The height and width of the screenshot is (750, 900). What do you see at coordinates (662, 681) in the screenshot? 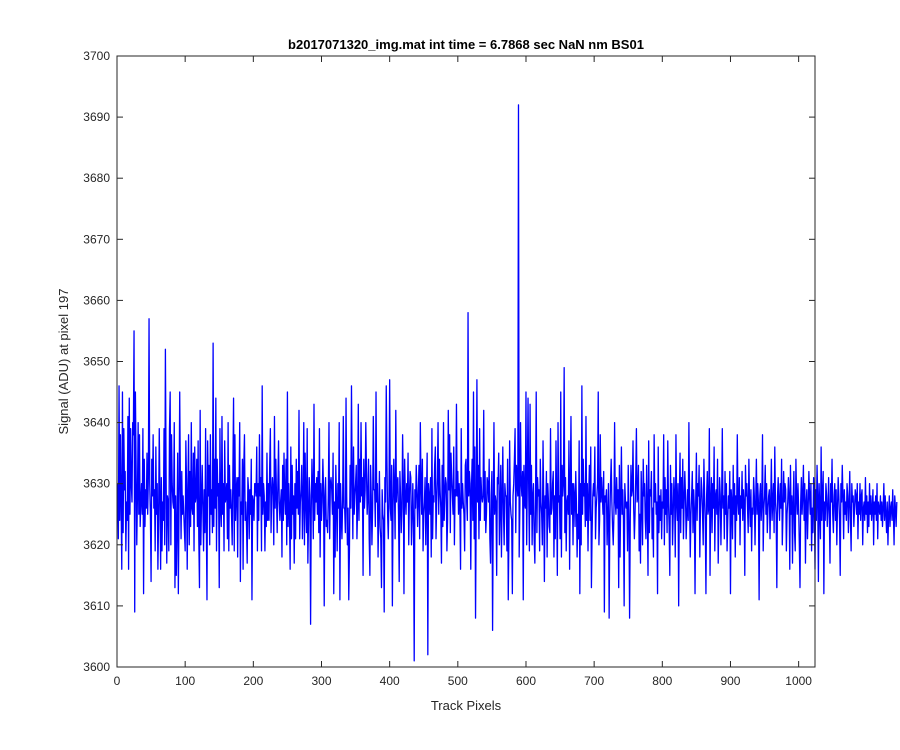
I see `x-tick-label: 800` at bounding box center [662, 681].